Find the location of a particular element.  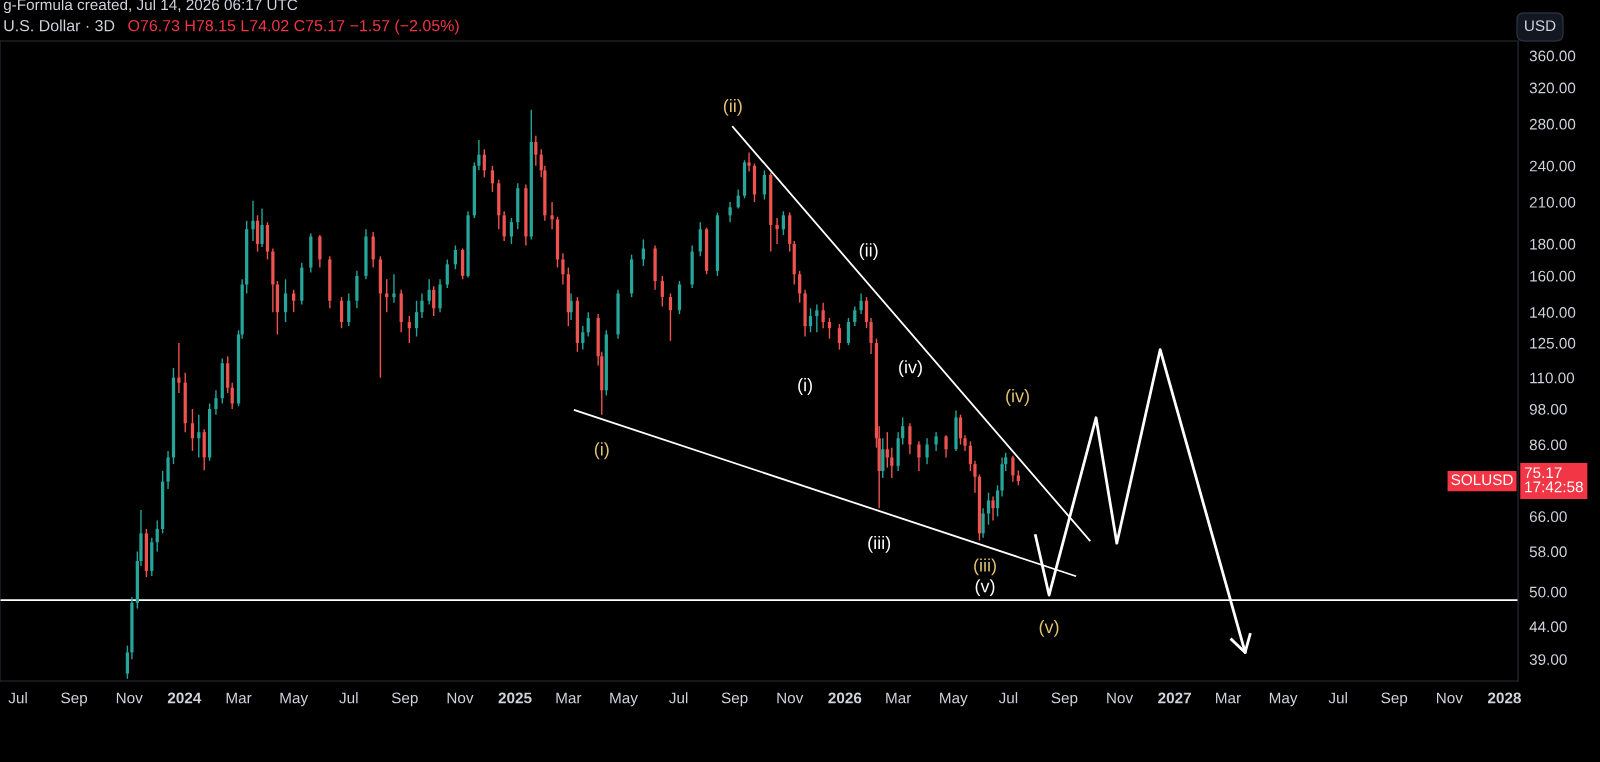

annotation: SOLUSD is located at coordinates (1482, 480).